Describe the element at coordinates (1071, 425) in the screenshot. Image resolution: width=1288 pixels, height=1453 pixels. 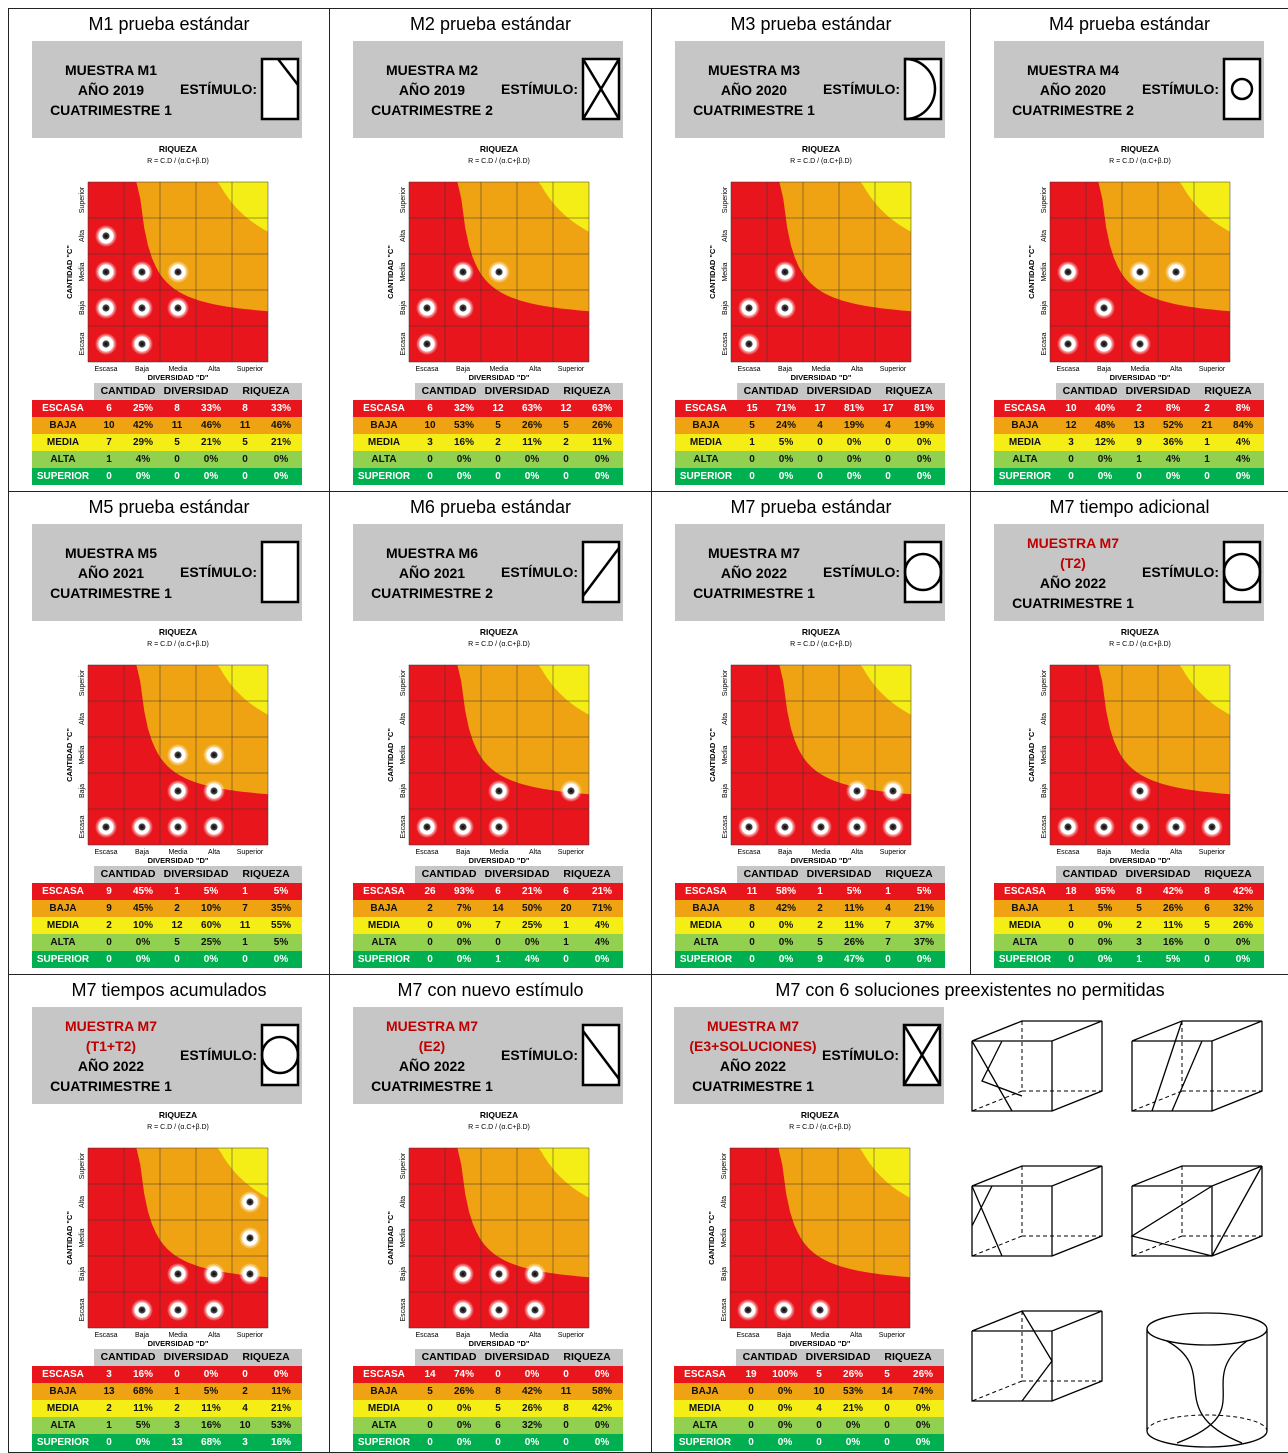
I see `table-cell: 12` at that location.